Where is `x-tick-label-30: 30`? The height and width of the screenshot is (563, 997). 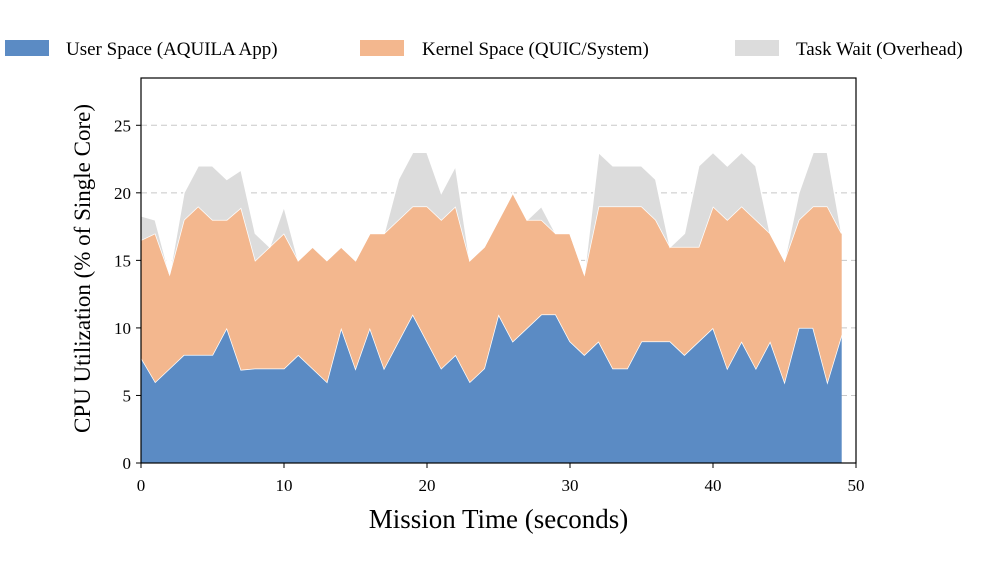
x-tick-label-30: 30 is located at coordinates (570, 485).